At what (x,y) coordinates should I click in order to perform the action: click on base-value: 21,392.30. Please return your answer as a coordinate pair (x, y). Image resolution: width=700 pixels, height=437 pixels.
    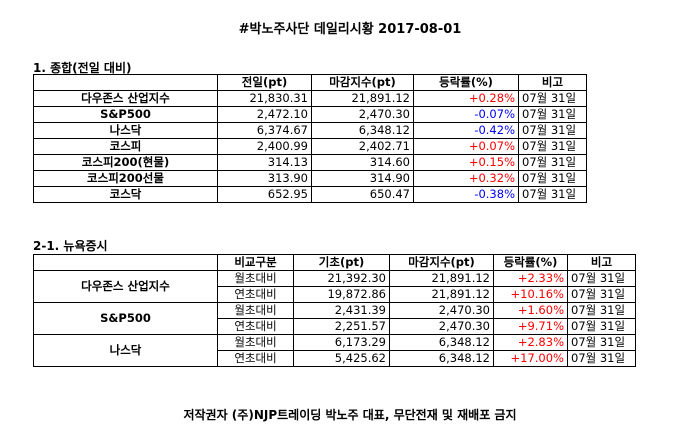
    Looking at the image, I should click on (341, 278).